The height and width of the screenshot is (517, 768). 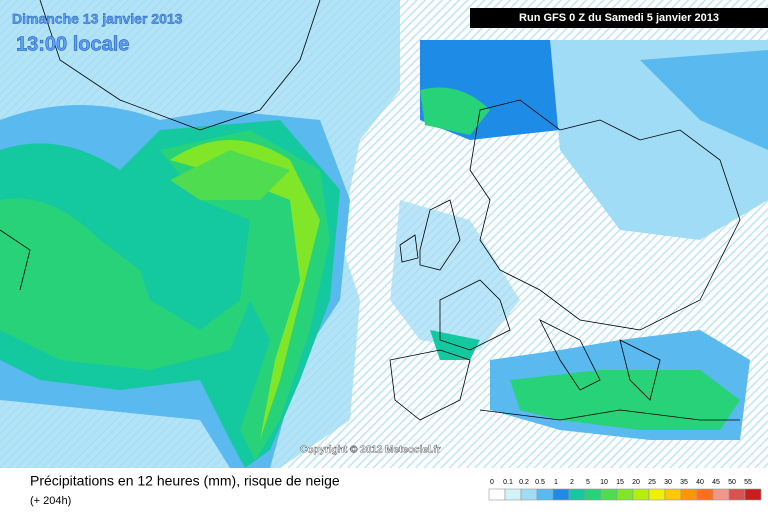 What do you see at coordinates (636, 482) in the screenshot?
I see `legend-label: 20` at bounding box center [636, 482].